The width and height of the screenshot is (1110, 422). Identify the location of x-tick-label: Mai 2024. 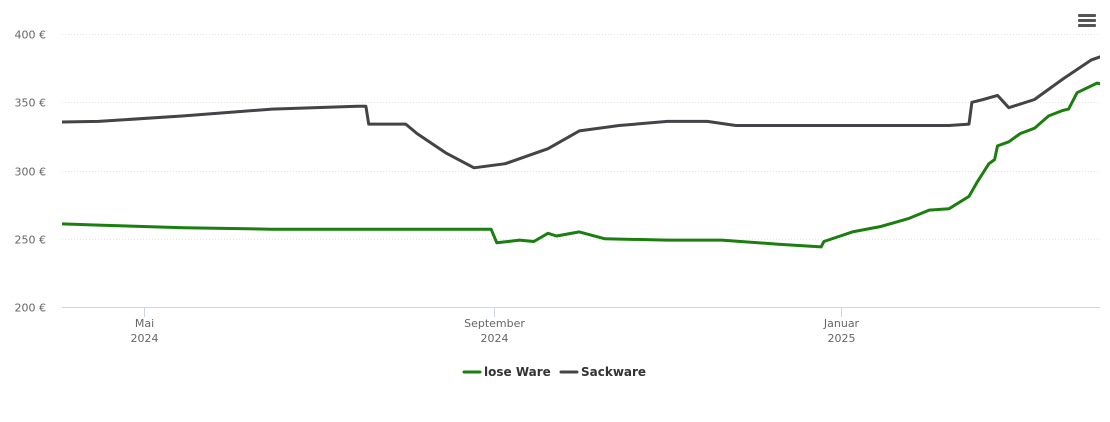
(145, 331).